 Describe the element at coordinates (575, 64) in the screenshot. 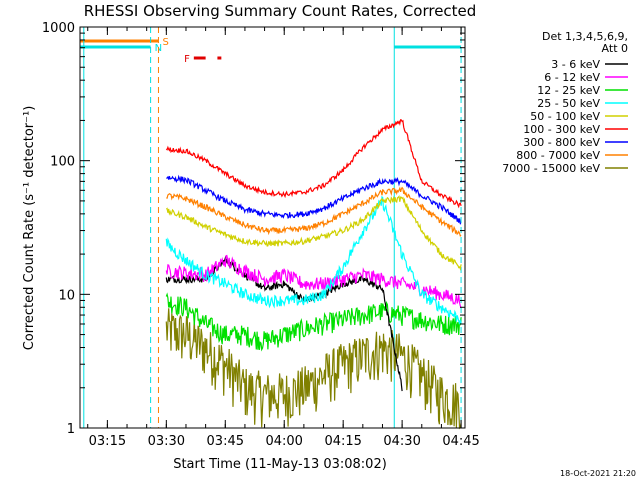

I see `legend-label-0: 3 - 6 keV` at that location.